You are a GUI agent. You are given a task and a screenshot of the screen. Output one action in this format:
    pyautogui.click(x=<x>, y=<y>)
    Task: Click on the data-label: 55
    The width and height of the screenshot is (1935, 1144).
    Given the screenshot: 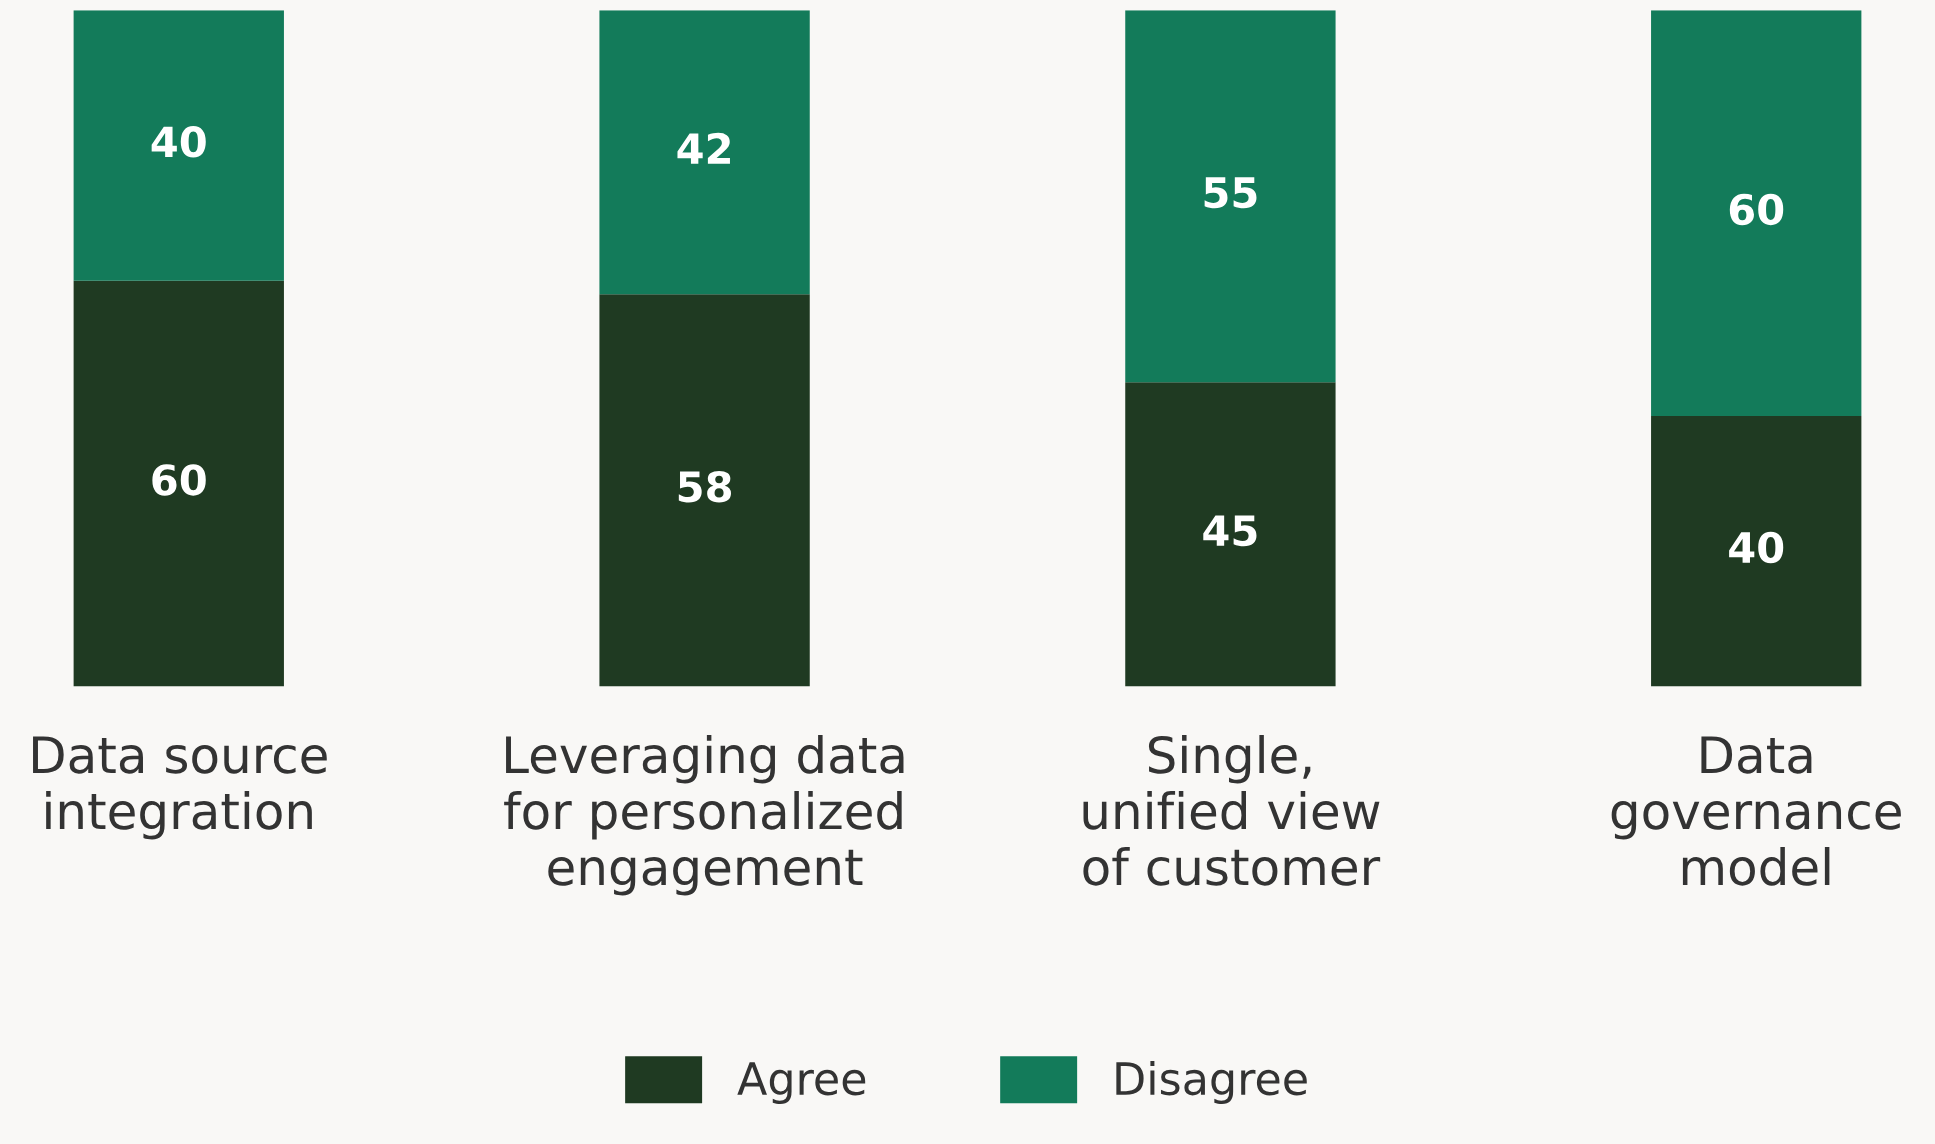 What is the action you would take?
    pyautogui.click(x=1230, y=193)
    